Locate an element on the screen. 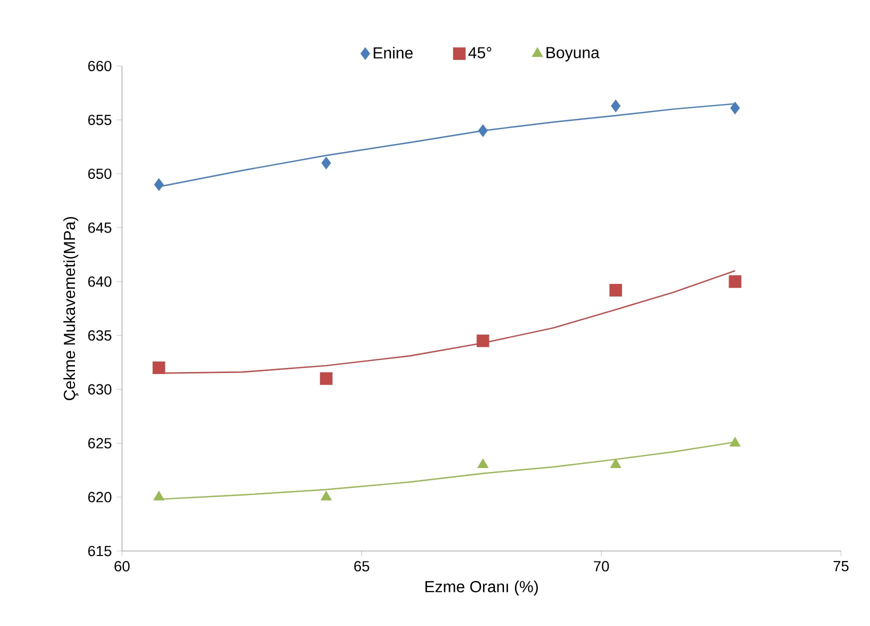  y-tick-label: 645 is located at coordinates (100, 227).